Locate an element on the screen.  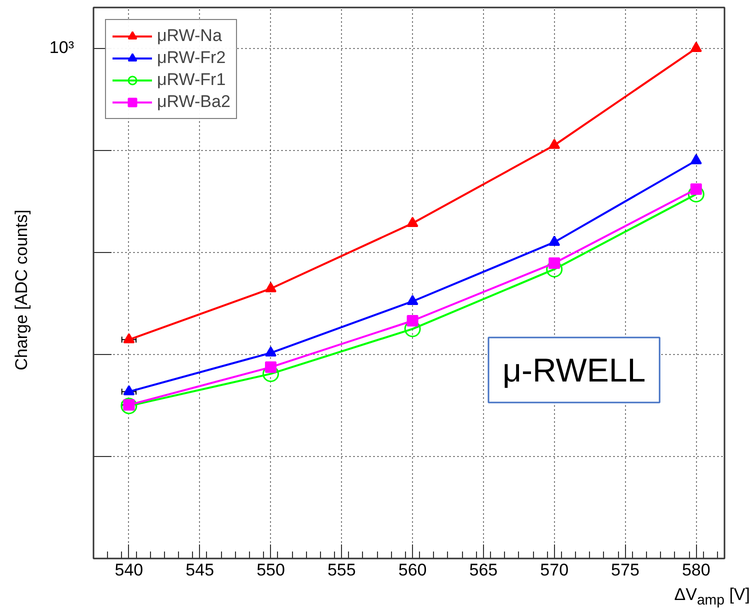
legend-label: μRW-Fr1 is located at coordinates (191, 80).